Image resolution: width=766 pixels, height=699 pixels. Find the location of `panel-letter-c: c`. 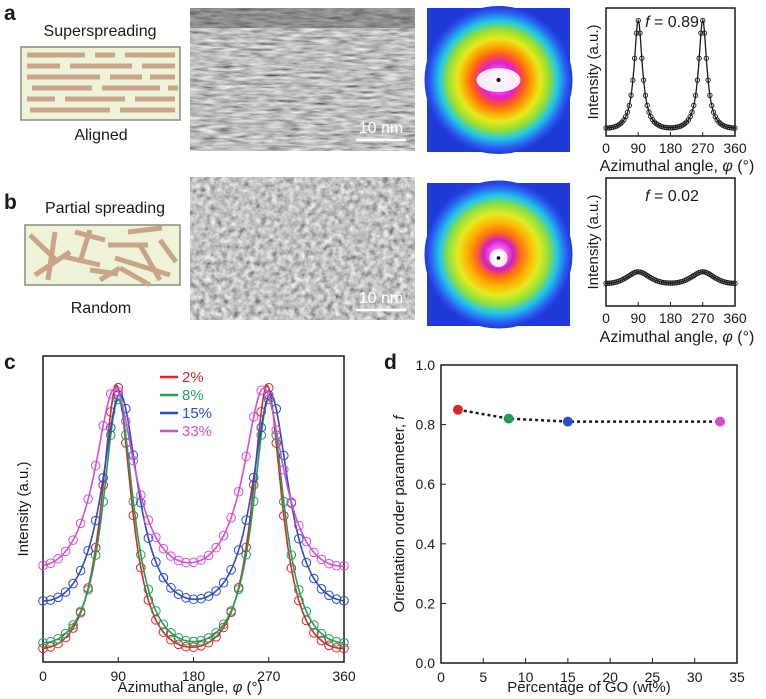

panel-letter-c: c is located at coordinates (10, 362).